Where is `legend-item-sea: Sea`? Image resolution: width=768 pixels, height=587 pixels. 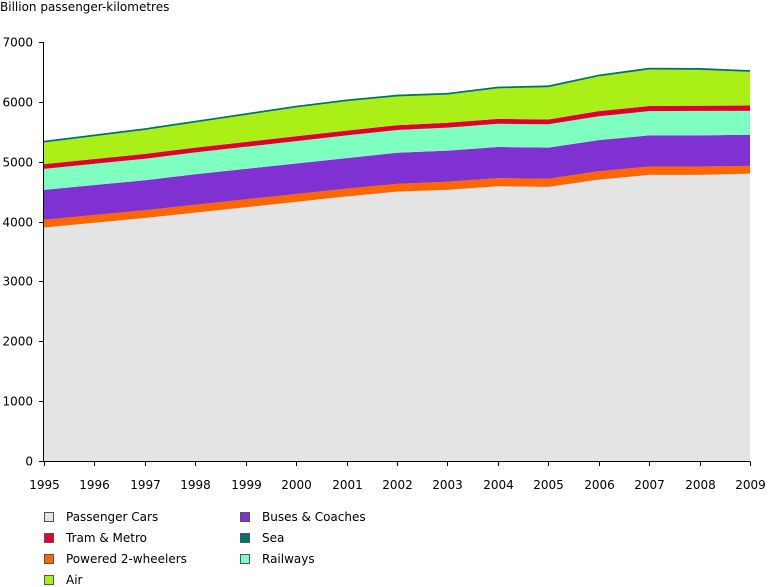 legend-item-sea: Sea is located at coordinates (262, 538).